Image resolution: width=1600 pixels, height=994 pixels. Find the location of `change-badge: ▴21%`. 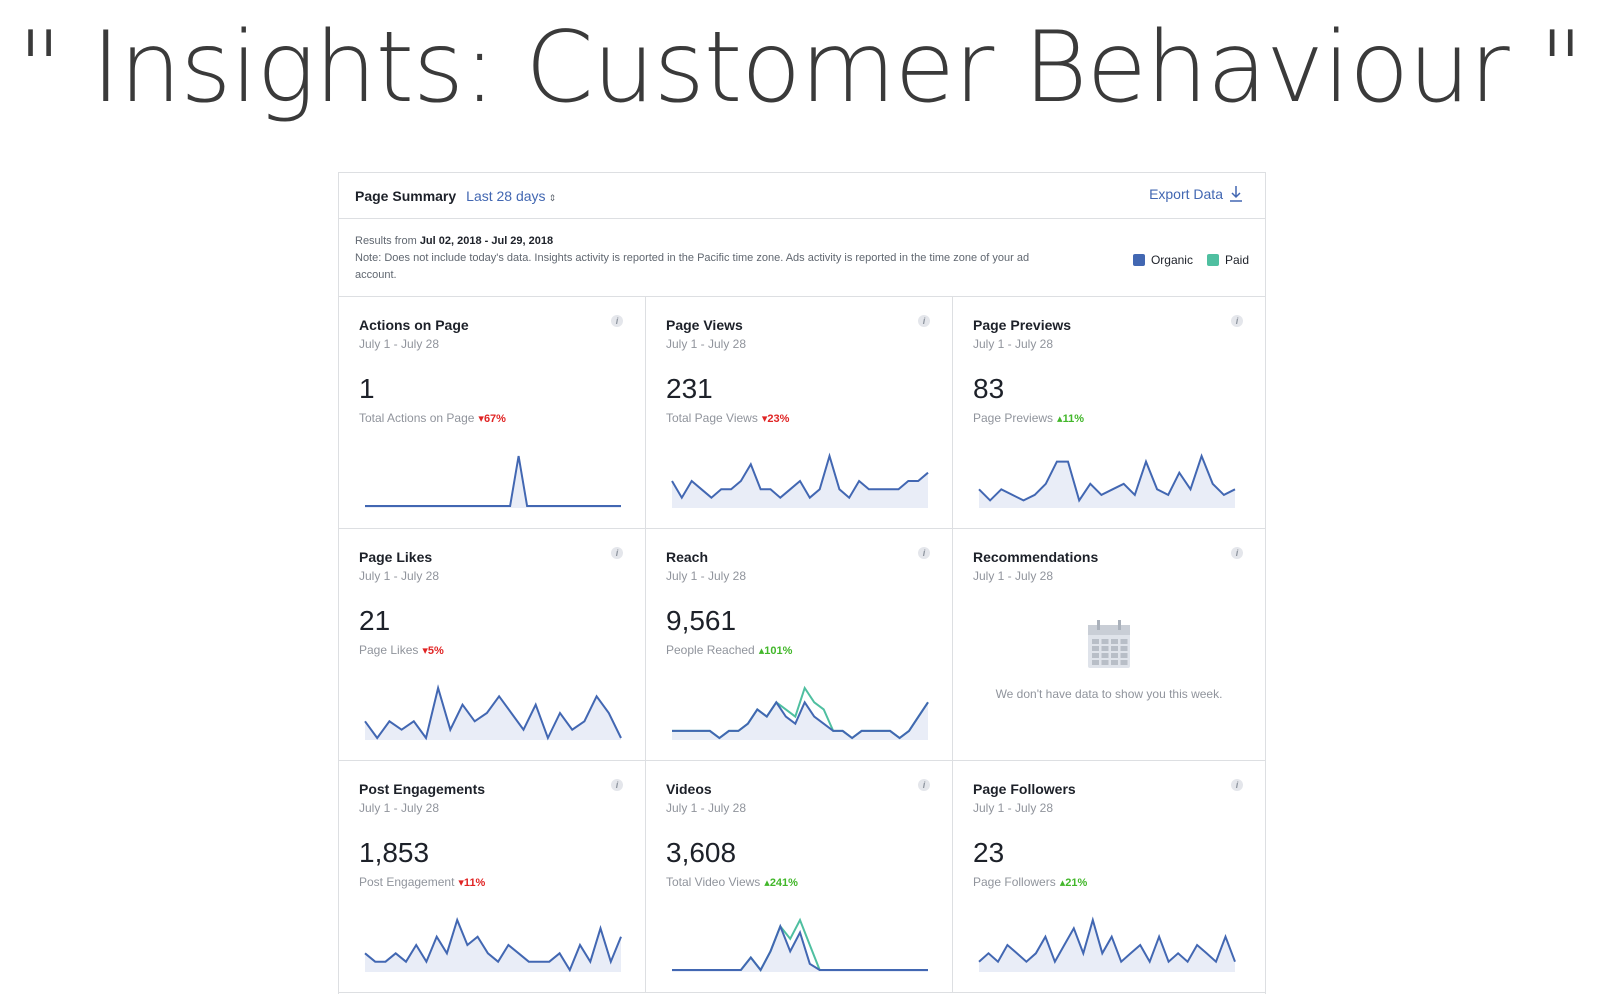

change-badge: ▴21% is located at coordinates (1073, 883).